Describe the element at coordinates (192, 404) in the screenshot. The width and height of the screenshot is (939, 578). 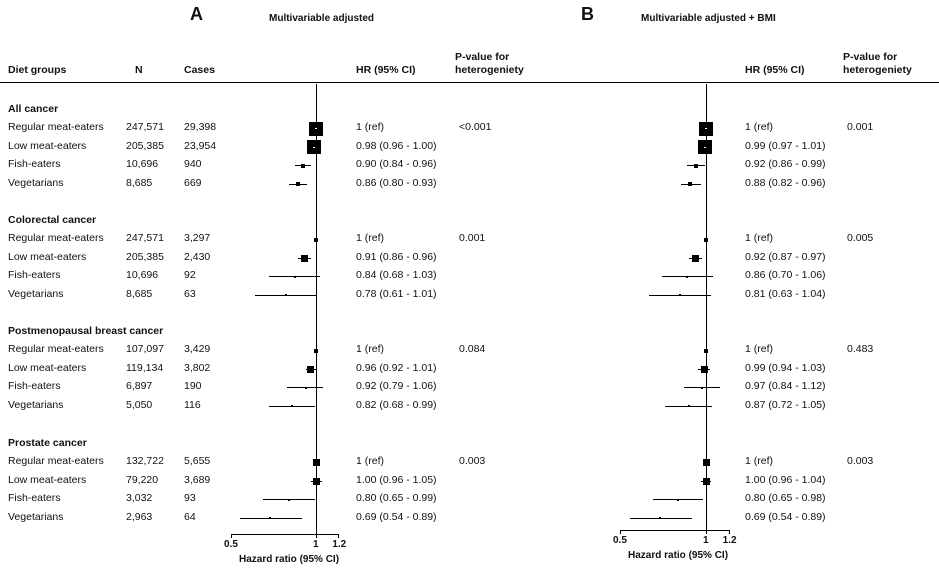
I see `row-cases: 116` at that location.